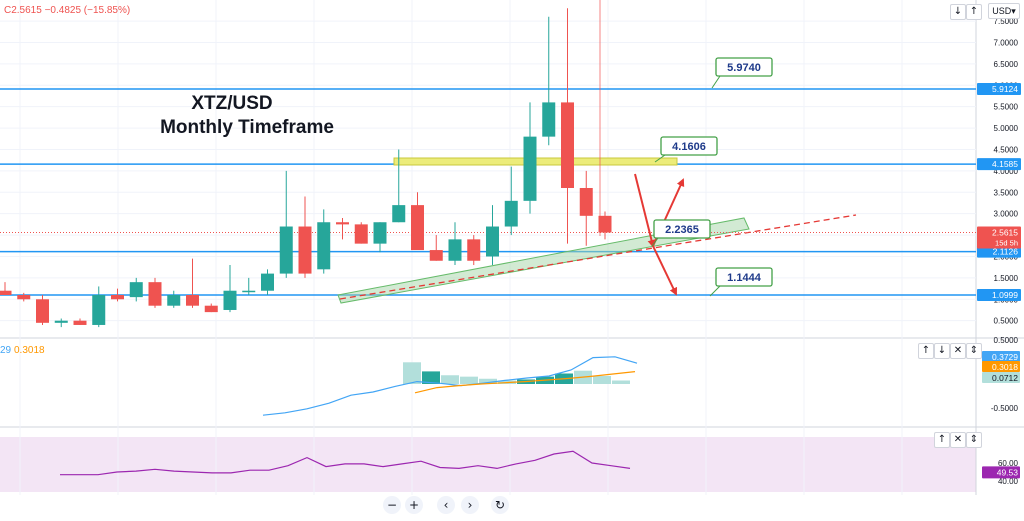 This screenshot has width=1024, height=521. What do you see at coordinates (665, 270) in the screenshot?
I see `red-arrow-bearish-target` at bounding box center [665, 270].